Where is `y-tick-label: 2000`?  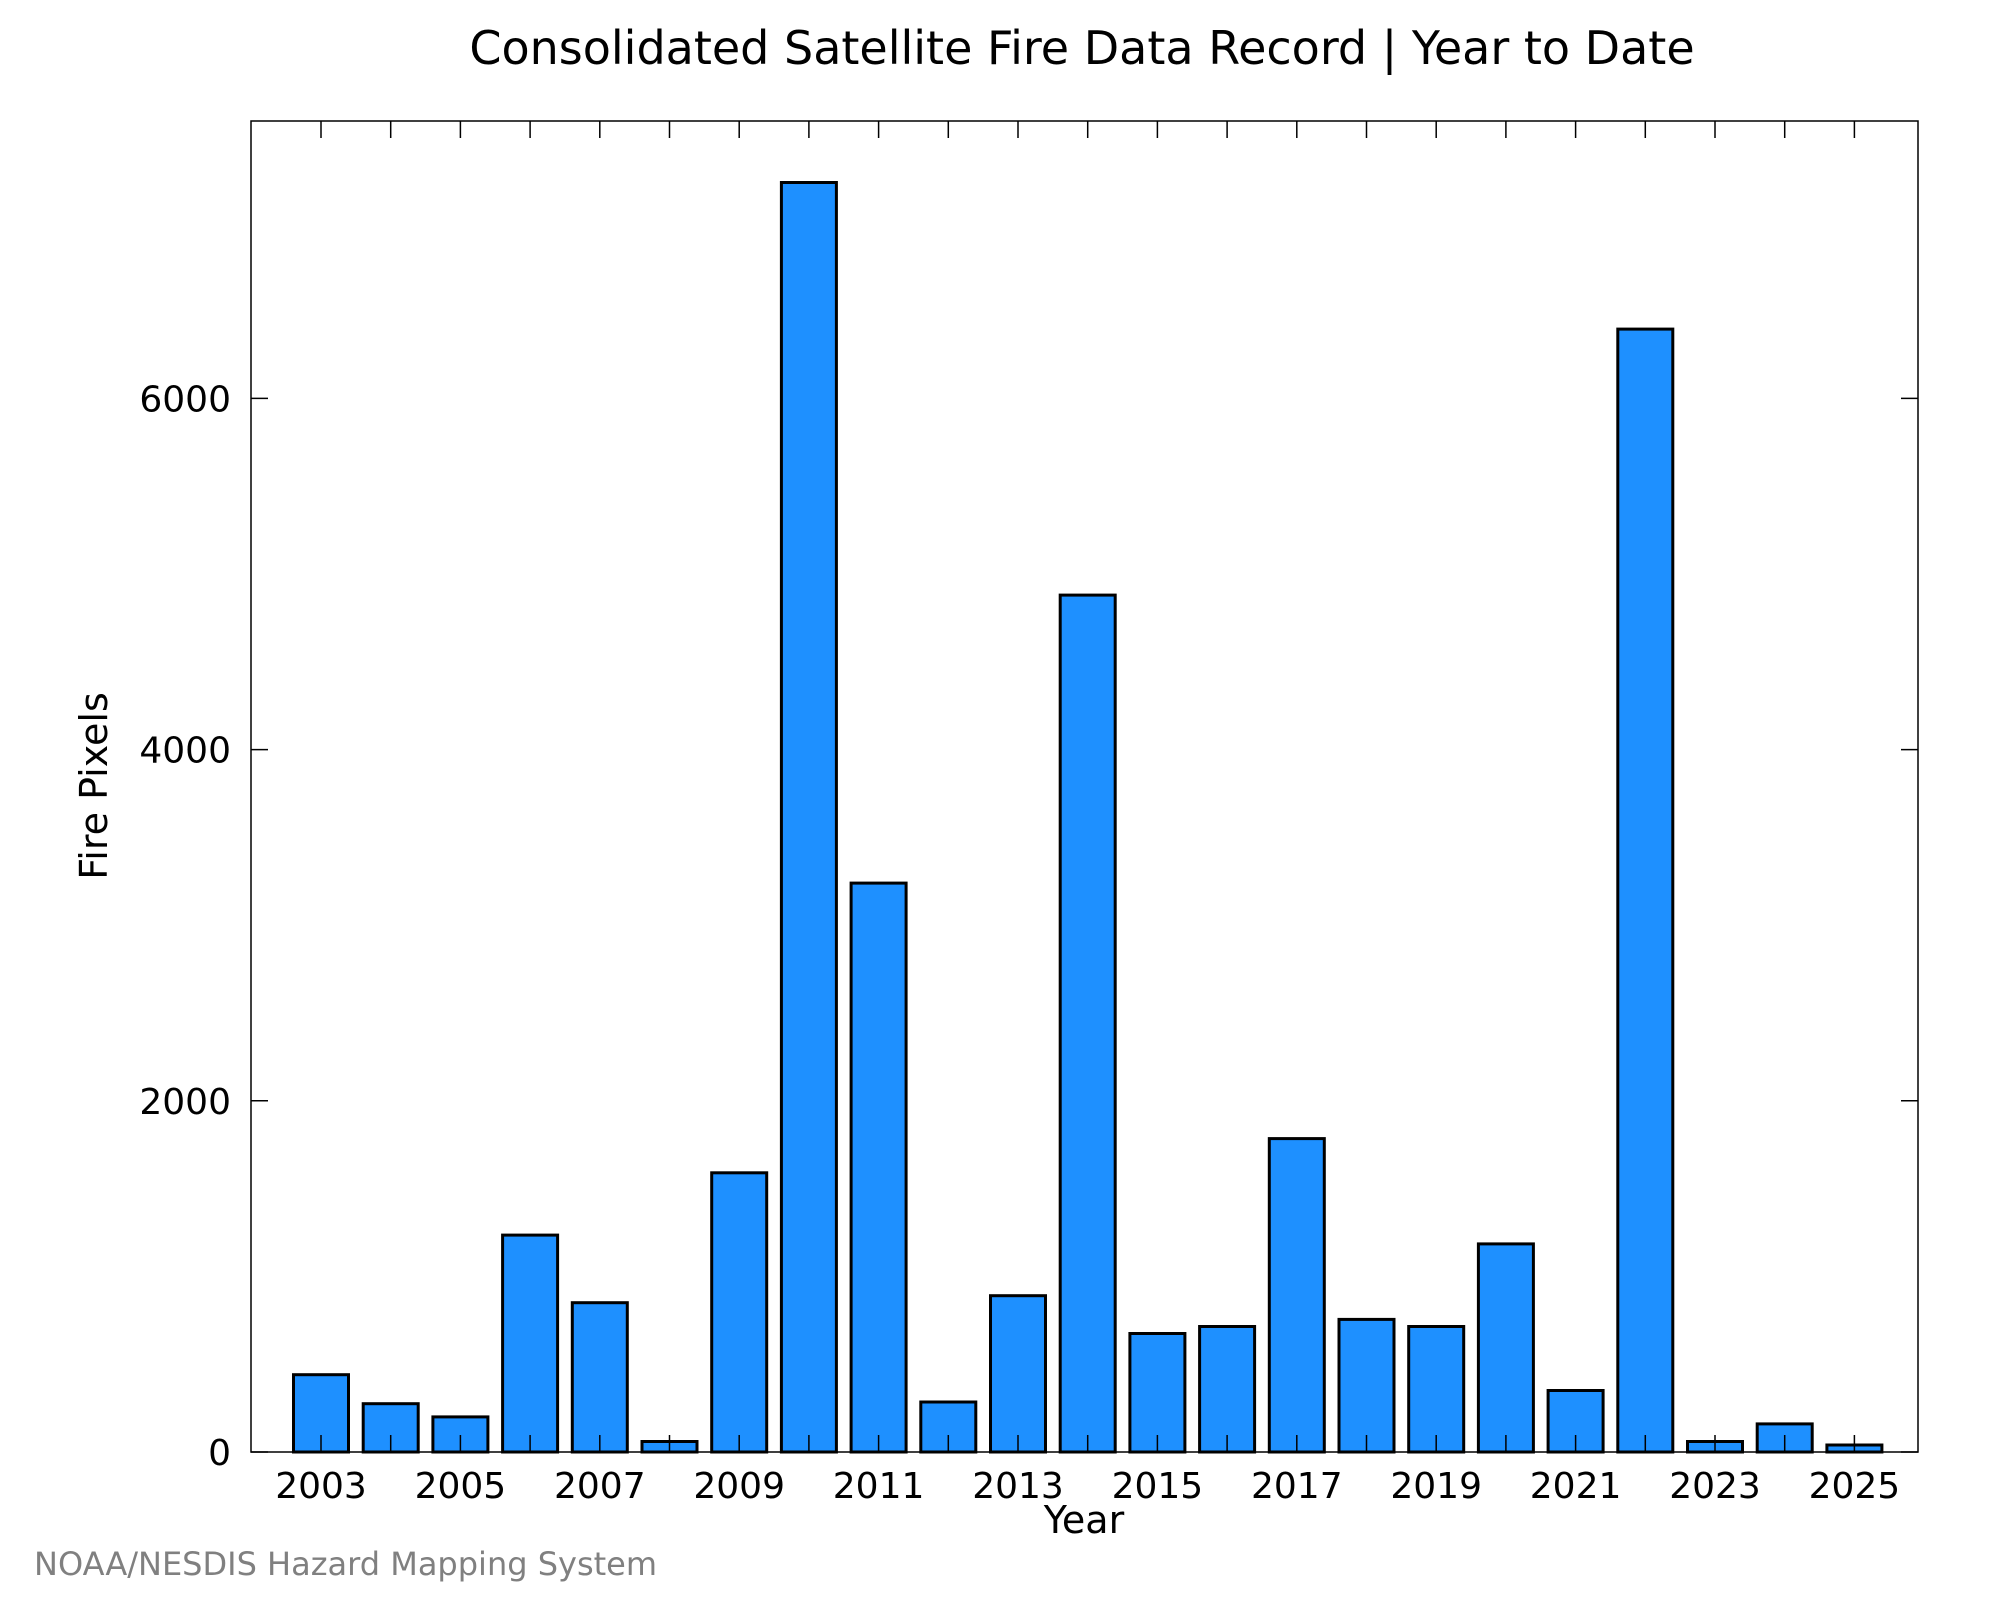
y-tick-label: 2000 is located at coordinates (185, 1102).